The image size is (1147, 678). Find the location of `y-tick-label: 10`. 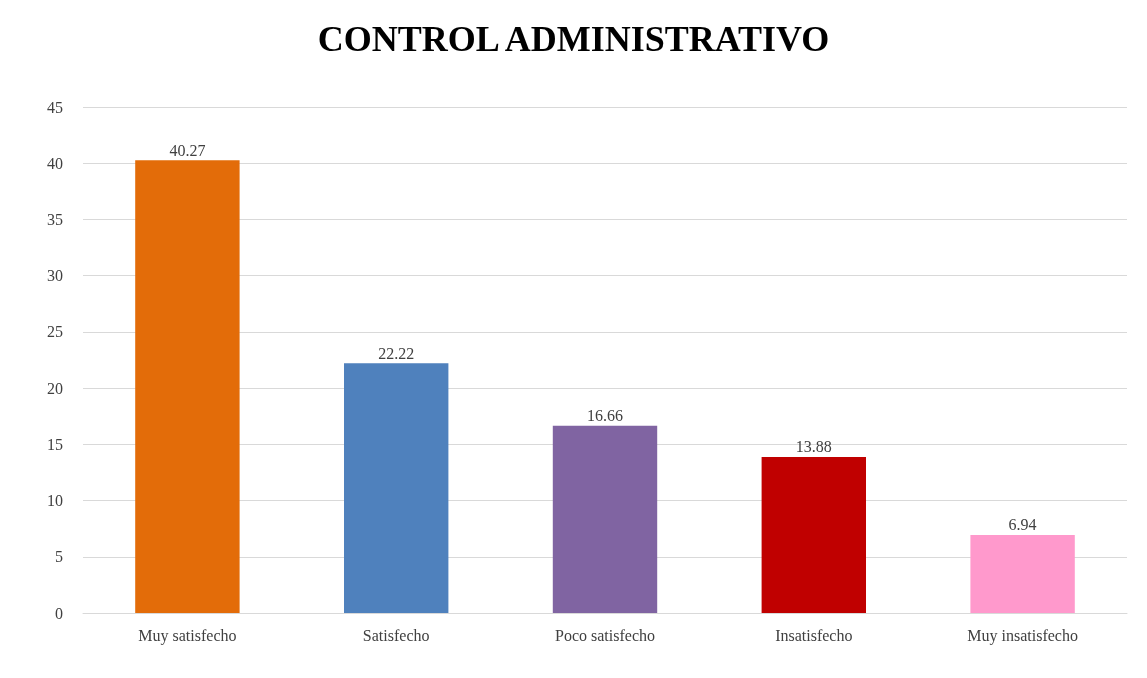

y-tick-label: 10 is located at coordinates (55, 501).